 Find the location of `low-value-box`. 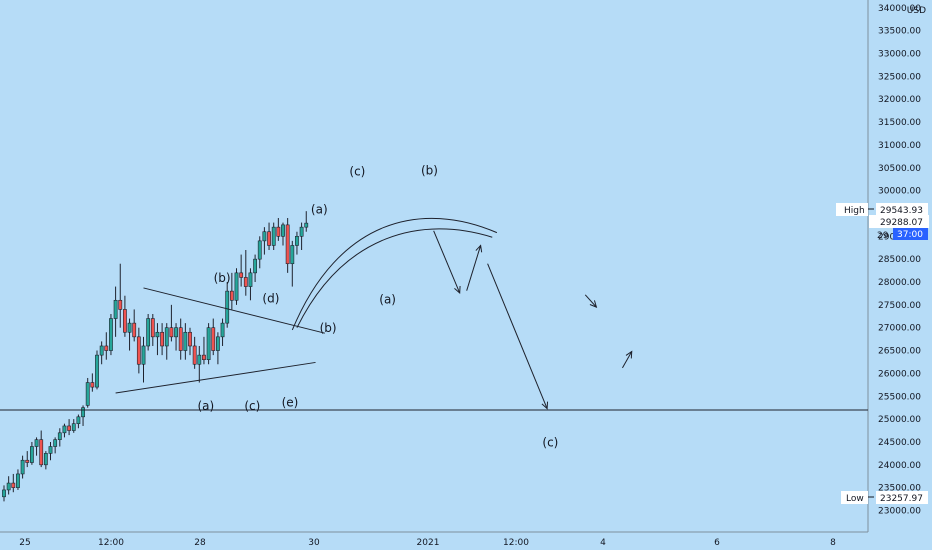

low-value-box is located at coordinates (902, 497).